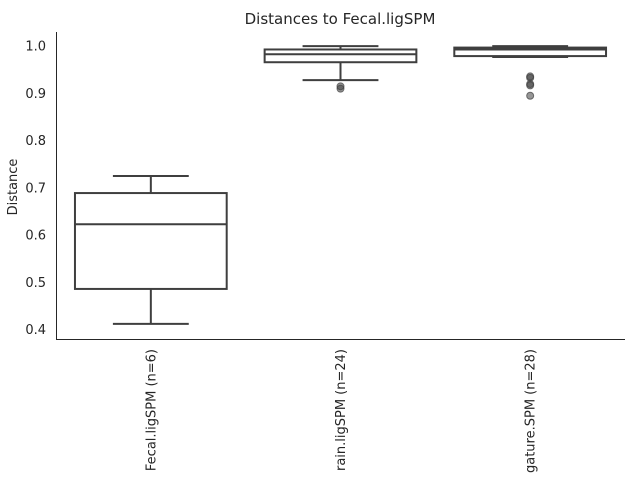 This screenshot has width=640, height=480. I want to click on y-tick-label: 0.7, so click(35, 188).